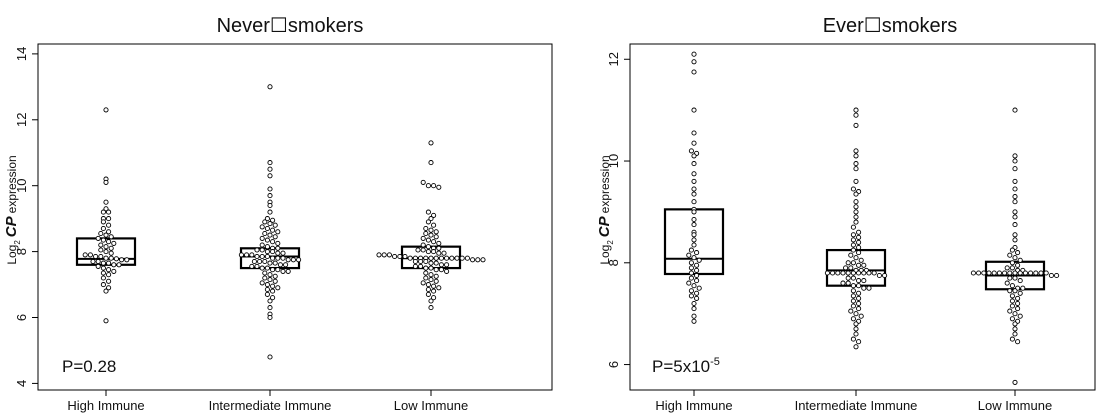  What do you see at coordinates (89, 366) in the screenshot?
I see `p-value-text: P=0.28` at bounding box center [89, 366].